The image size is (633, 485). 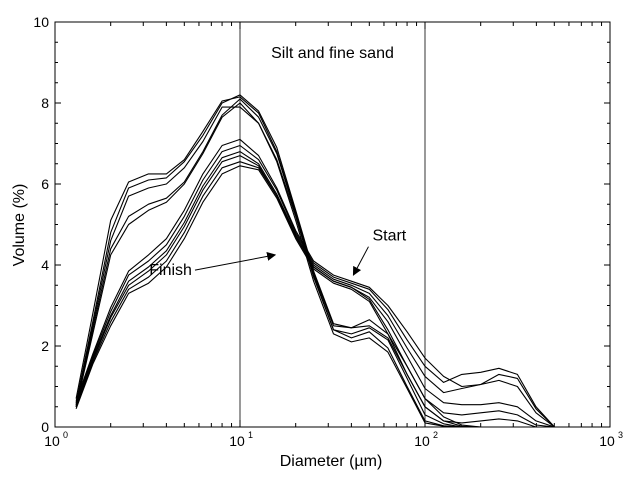 What do you see at coordinates (45, 184) in the screenshot?
I see `y-tick-label: 6` at bounding box center [45, 184].